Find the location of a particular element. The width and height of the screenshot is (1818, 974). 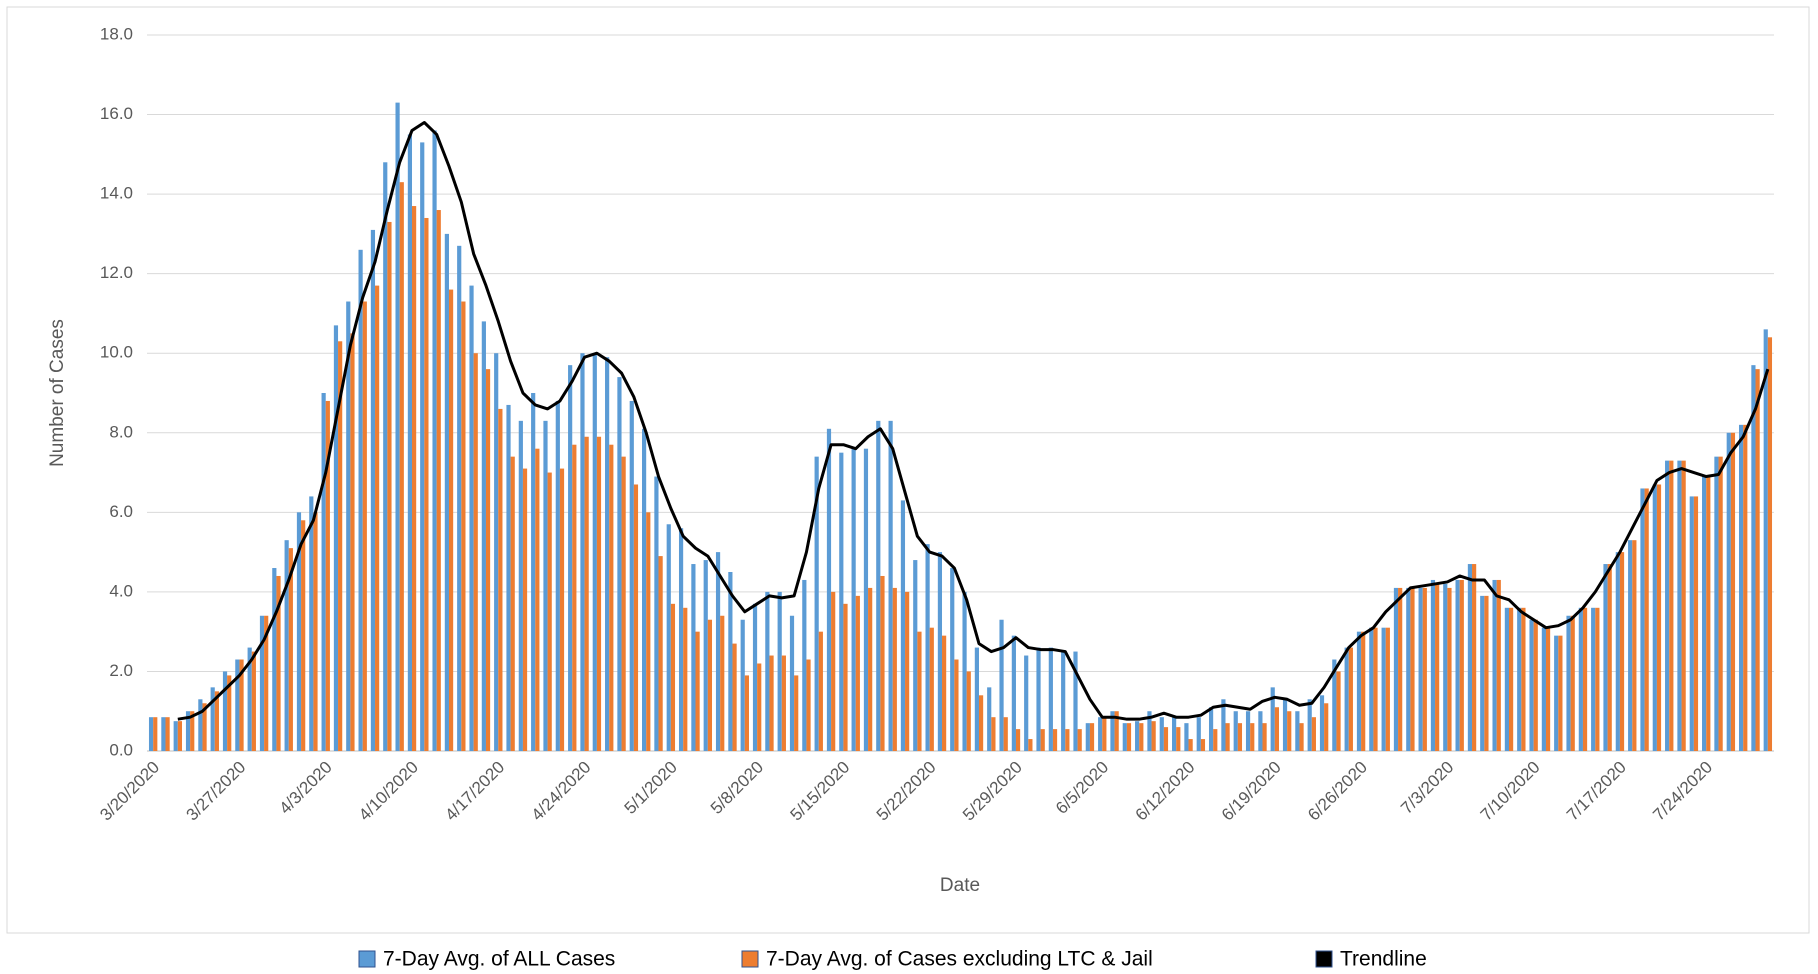

y-tick-label: 2.0 is located at coordinates (121, 670).